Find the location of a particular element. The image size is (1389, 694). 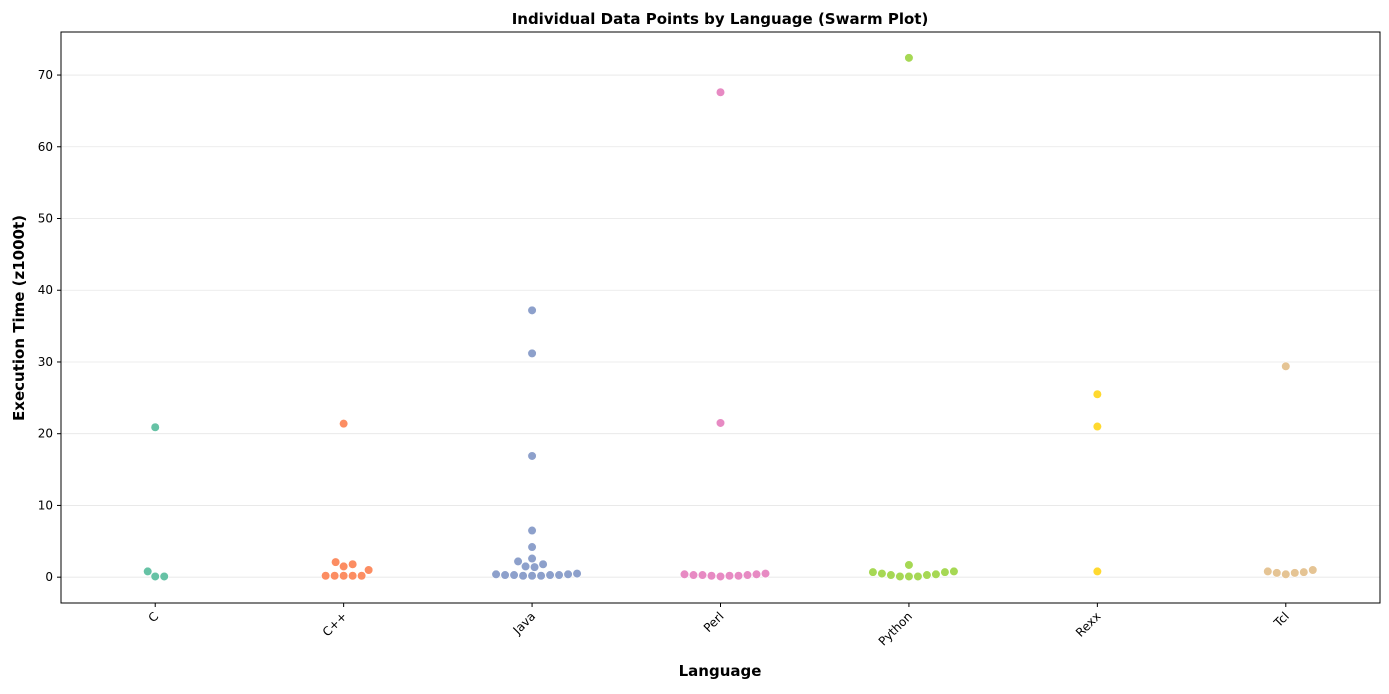

y-tick-label: 0 is located at coordinates (49, 577).